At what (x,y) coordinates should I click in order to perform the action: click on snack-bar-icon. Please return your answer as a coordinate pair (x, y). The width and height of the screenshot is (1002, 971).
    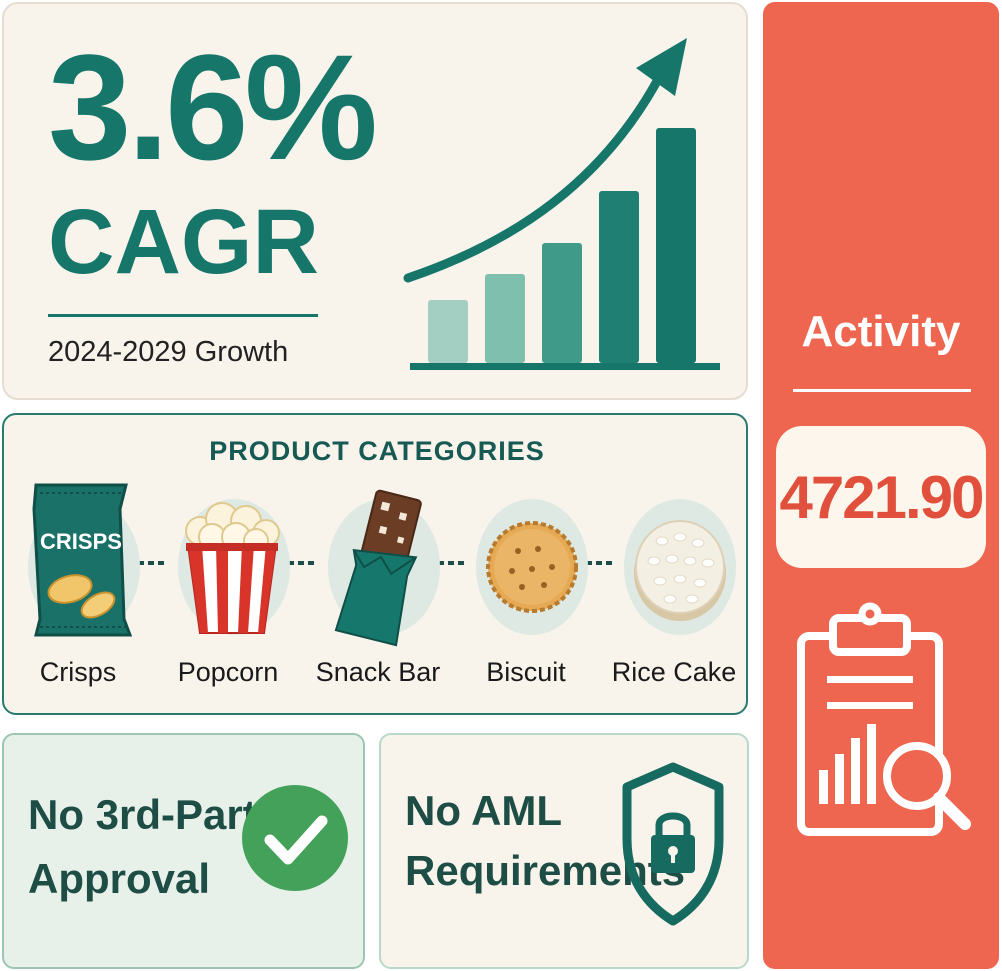
    Looking at the image, I should click on (378, 568).